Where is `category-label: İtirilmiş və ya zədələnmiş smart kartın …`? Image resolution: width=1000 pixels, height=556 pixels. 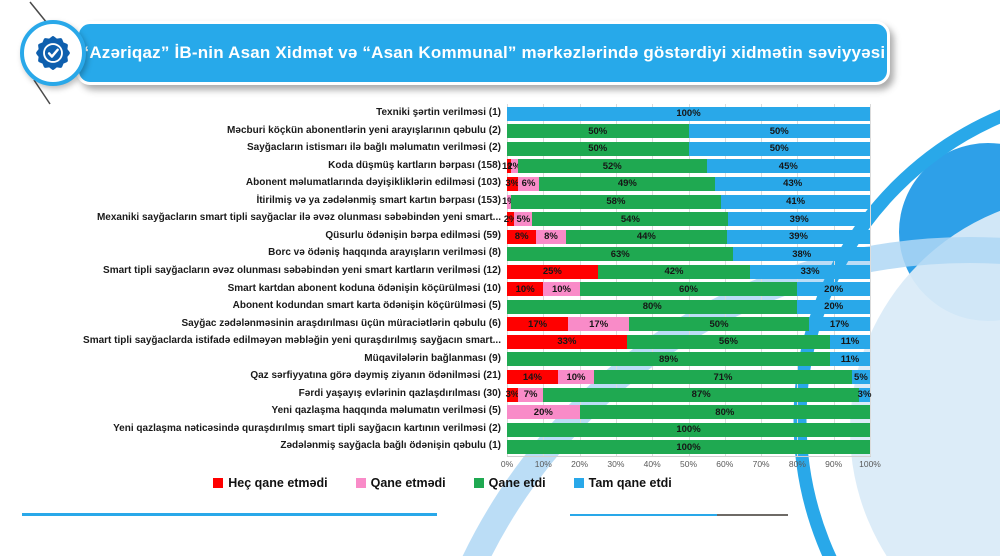 category-label: İtirilmiş və ya zədələnmiş smart kartın … is located at coordinates (378, 200).